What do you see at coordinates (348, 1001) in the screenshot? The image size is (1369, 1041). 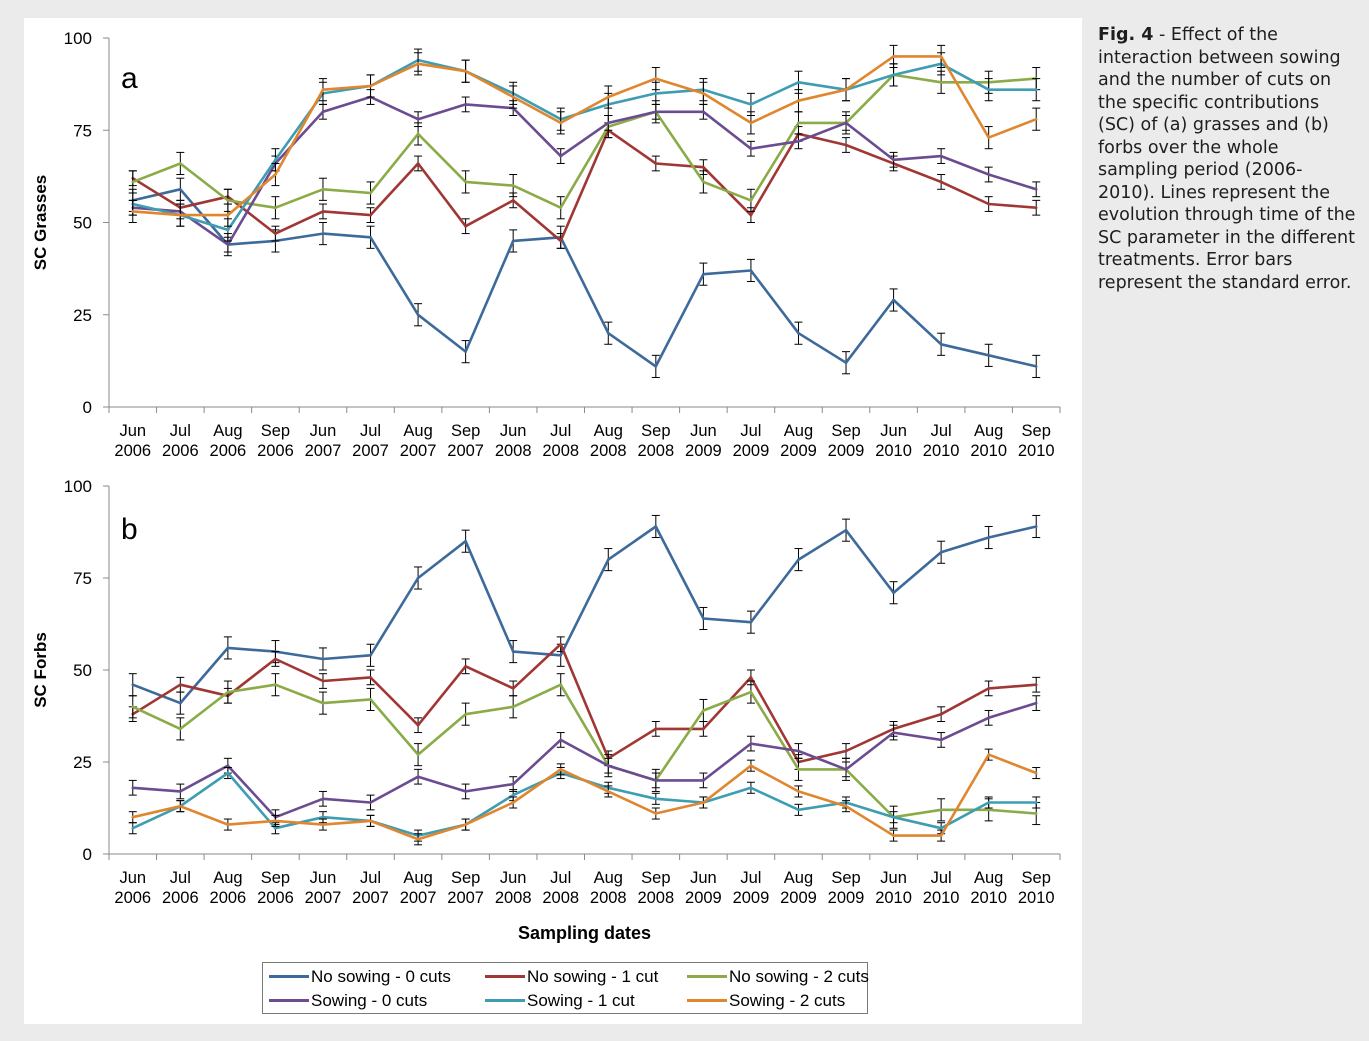 I see `legend-item-sowing-0-cuts: Sowing - 0 cuts` at bounding box center [348, 1001].